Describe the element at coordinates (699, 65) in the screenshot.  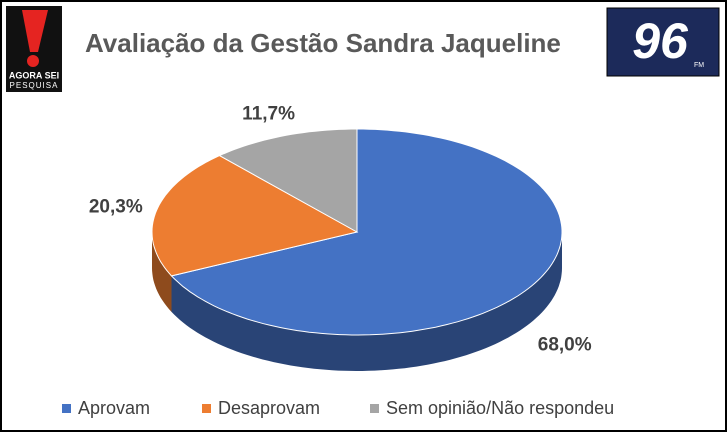
I see `logo-text: FM` at that location.